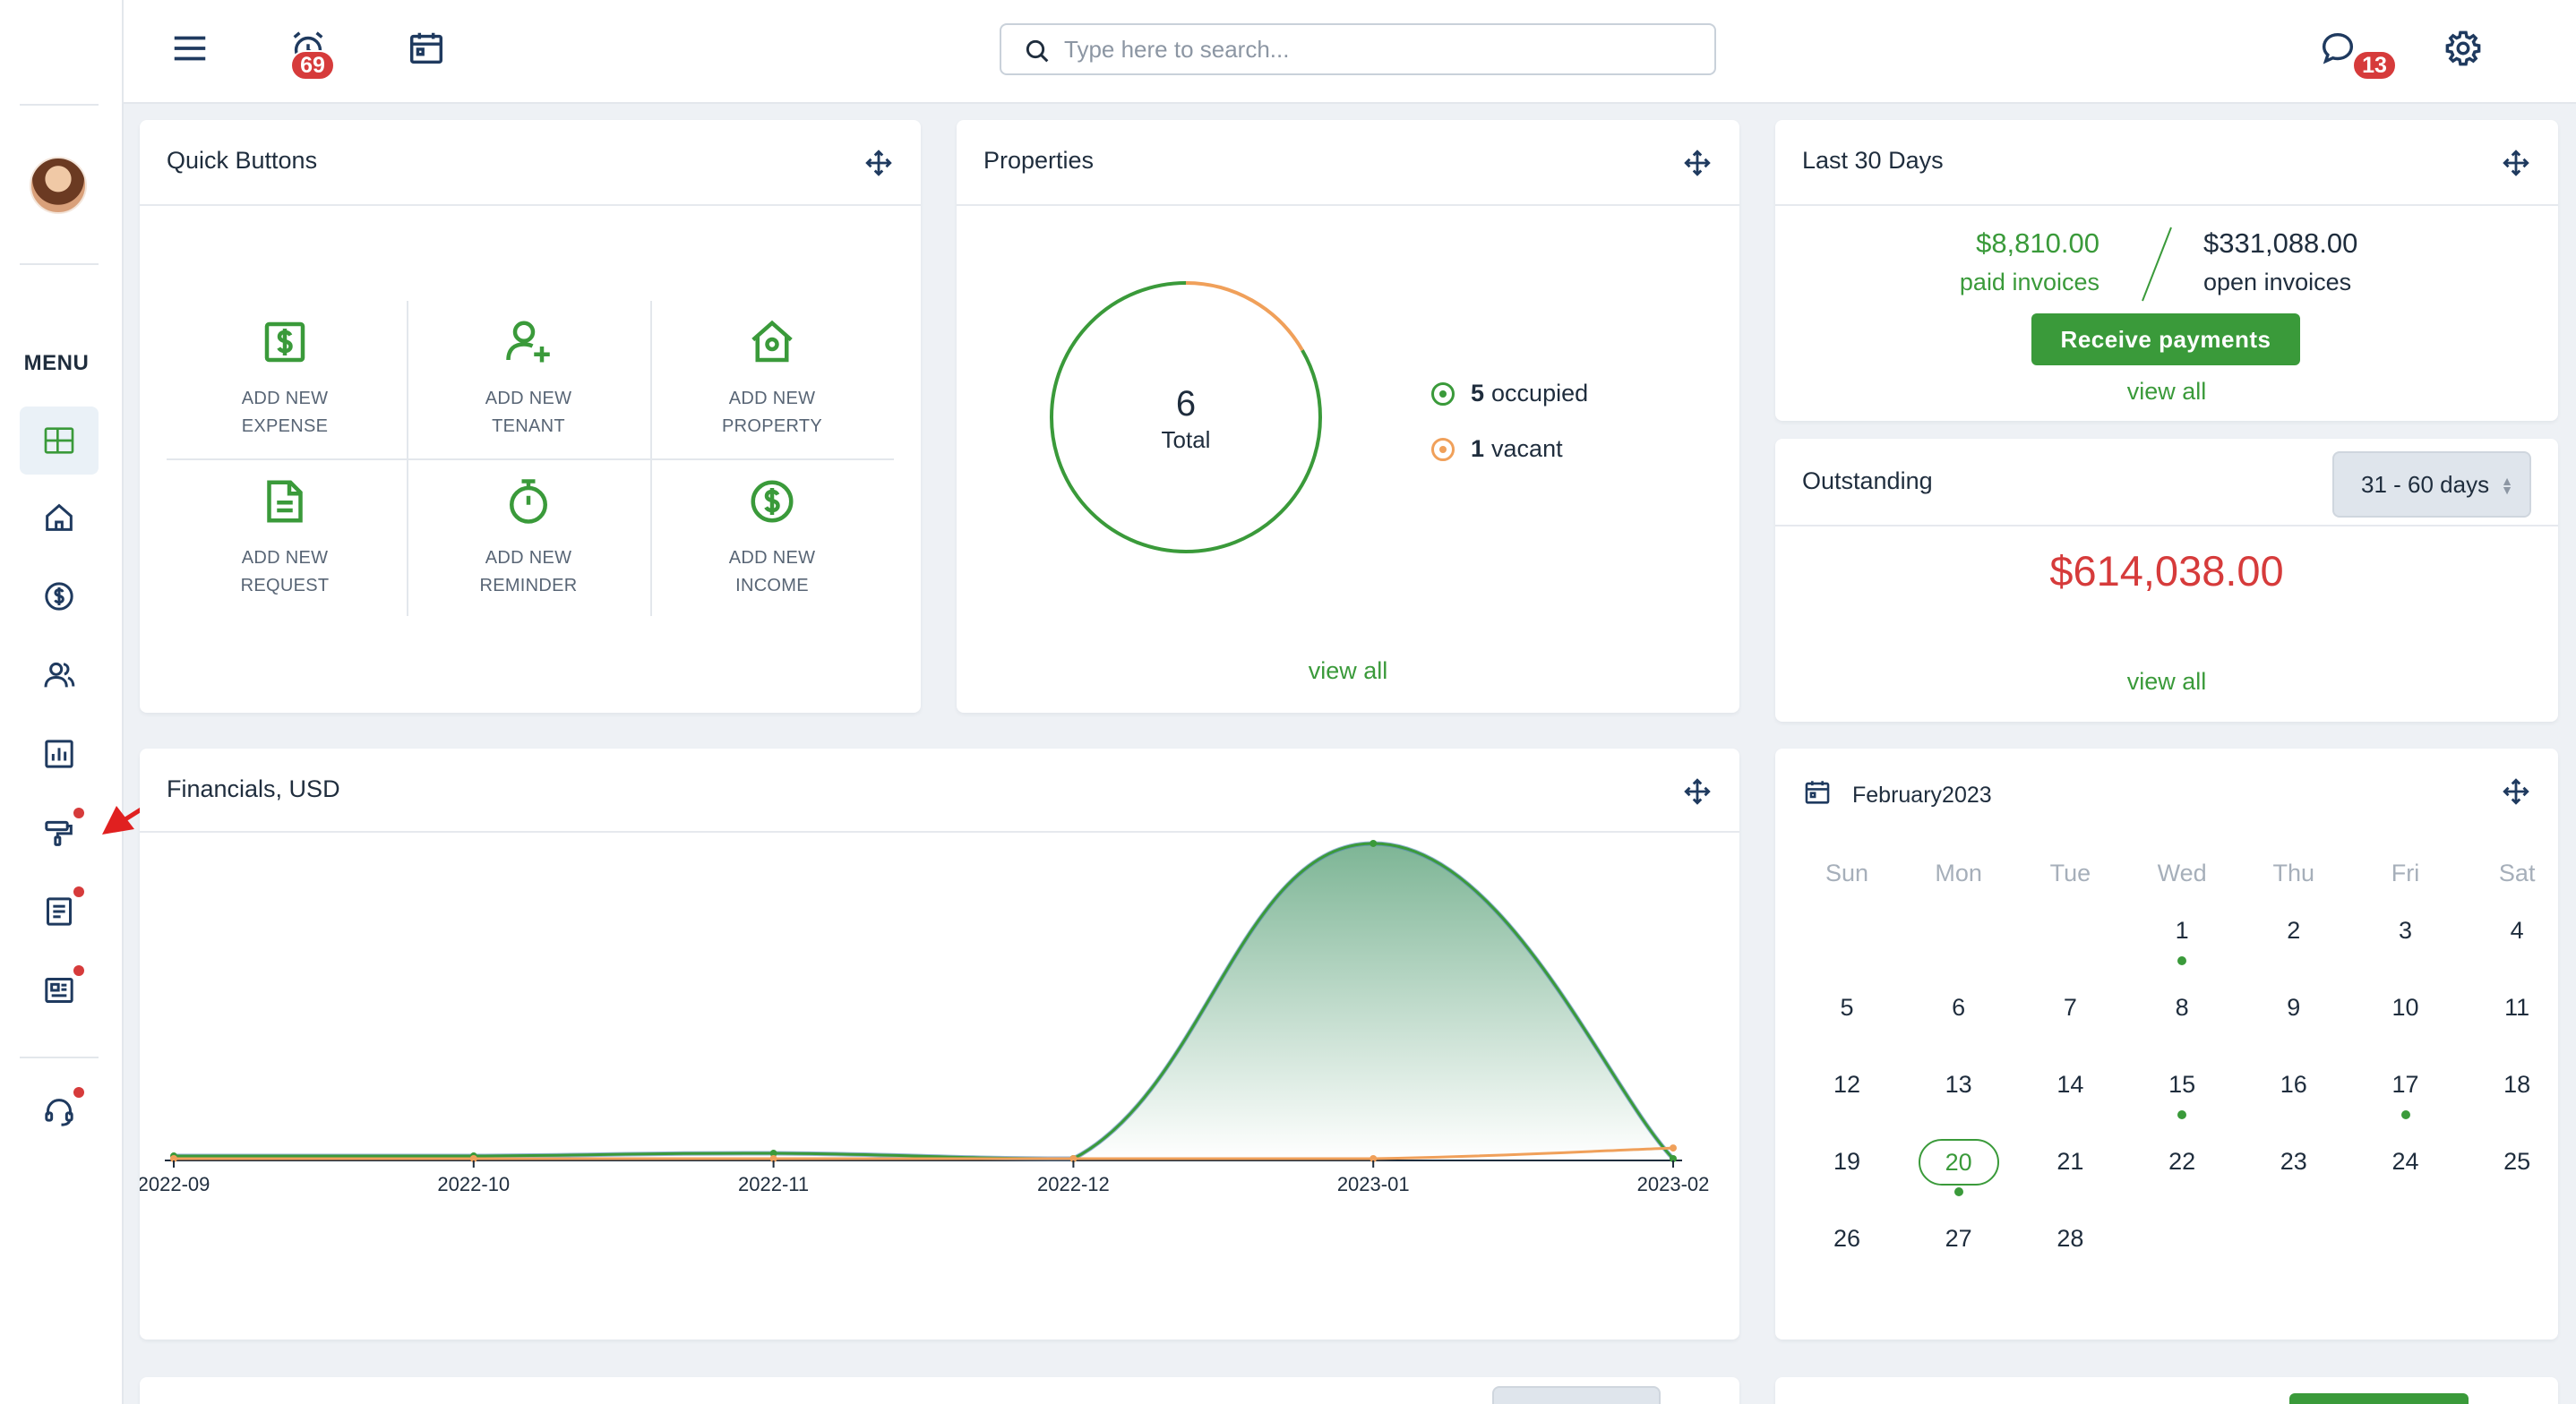 Image resolution: width=2576 pixels, height=1404 pixels. I want to click on calendar-day: 11, so click(2517, 1007).